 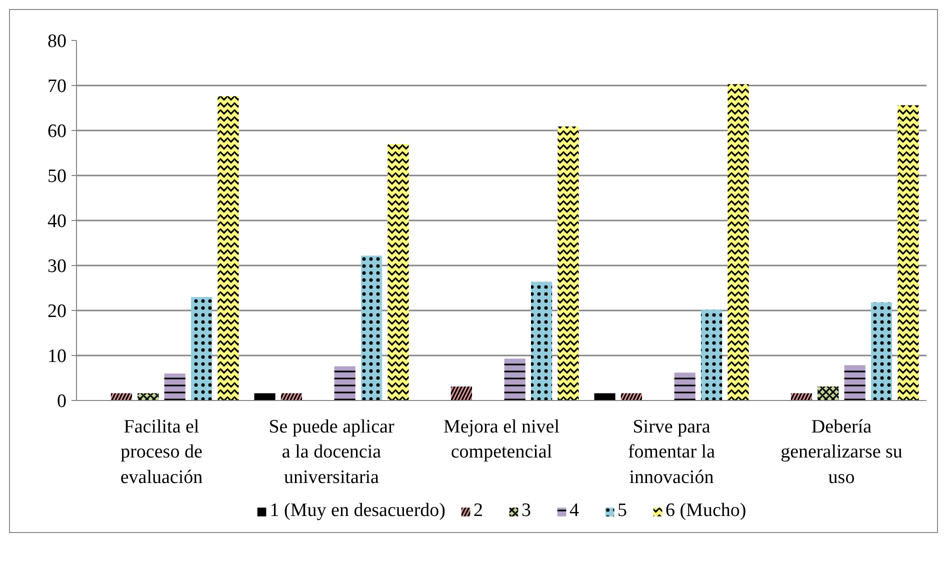 I want to click on legend-label: 6 (Mucho), so click(x=705, y=511).